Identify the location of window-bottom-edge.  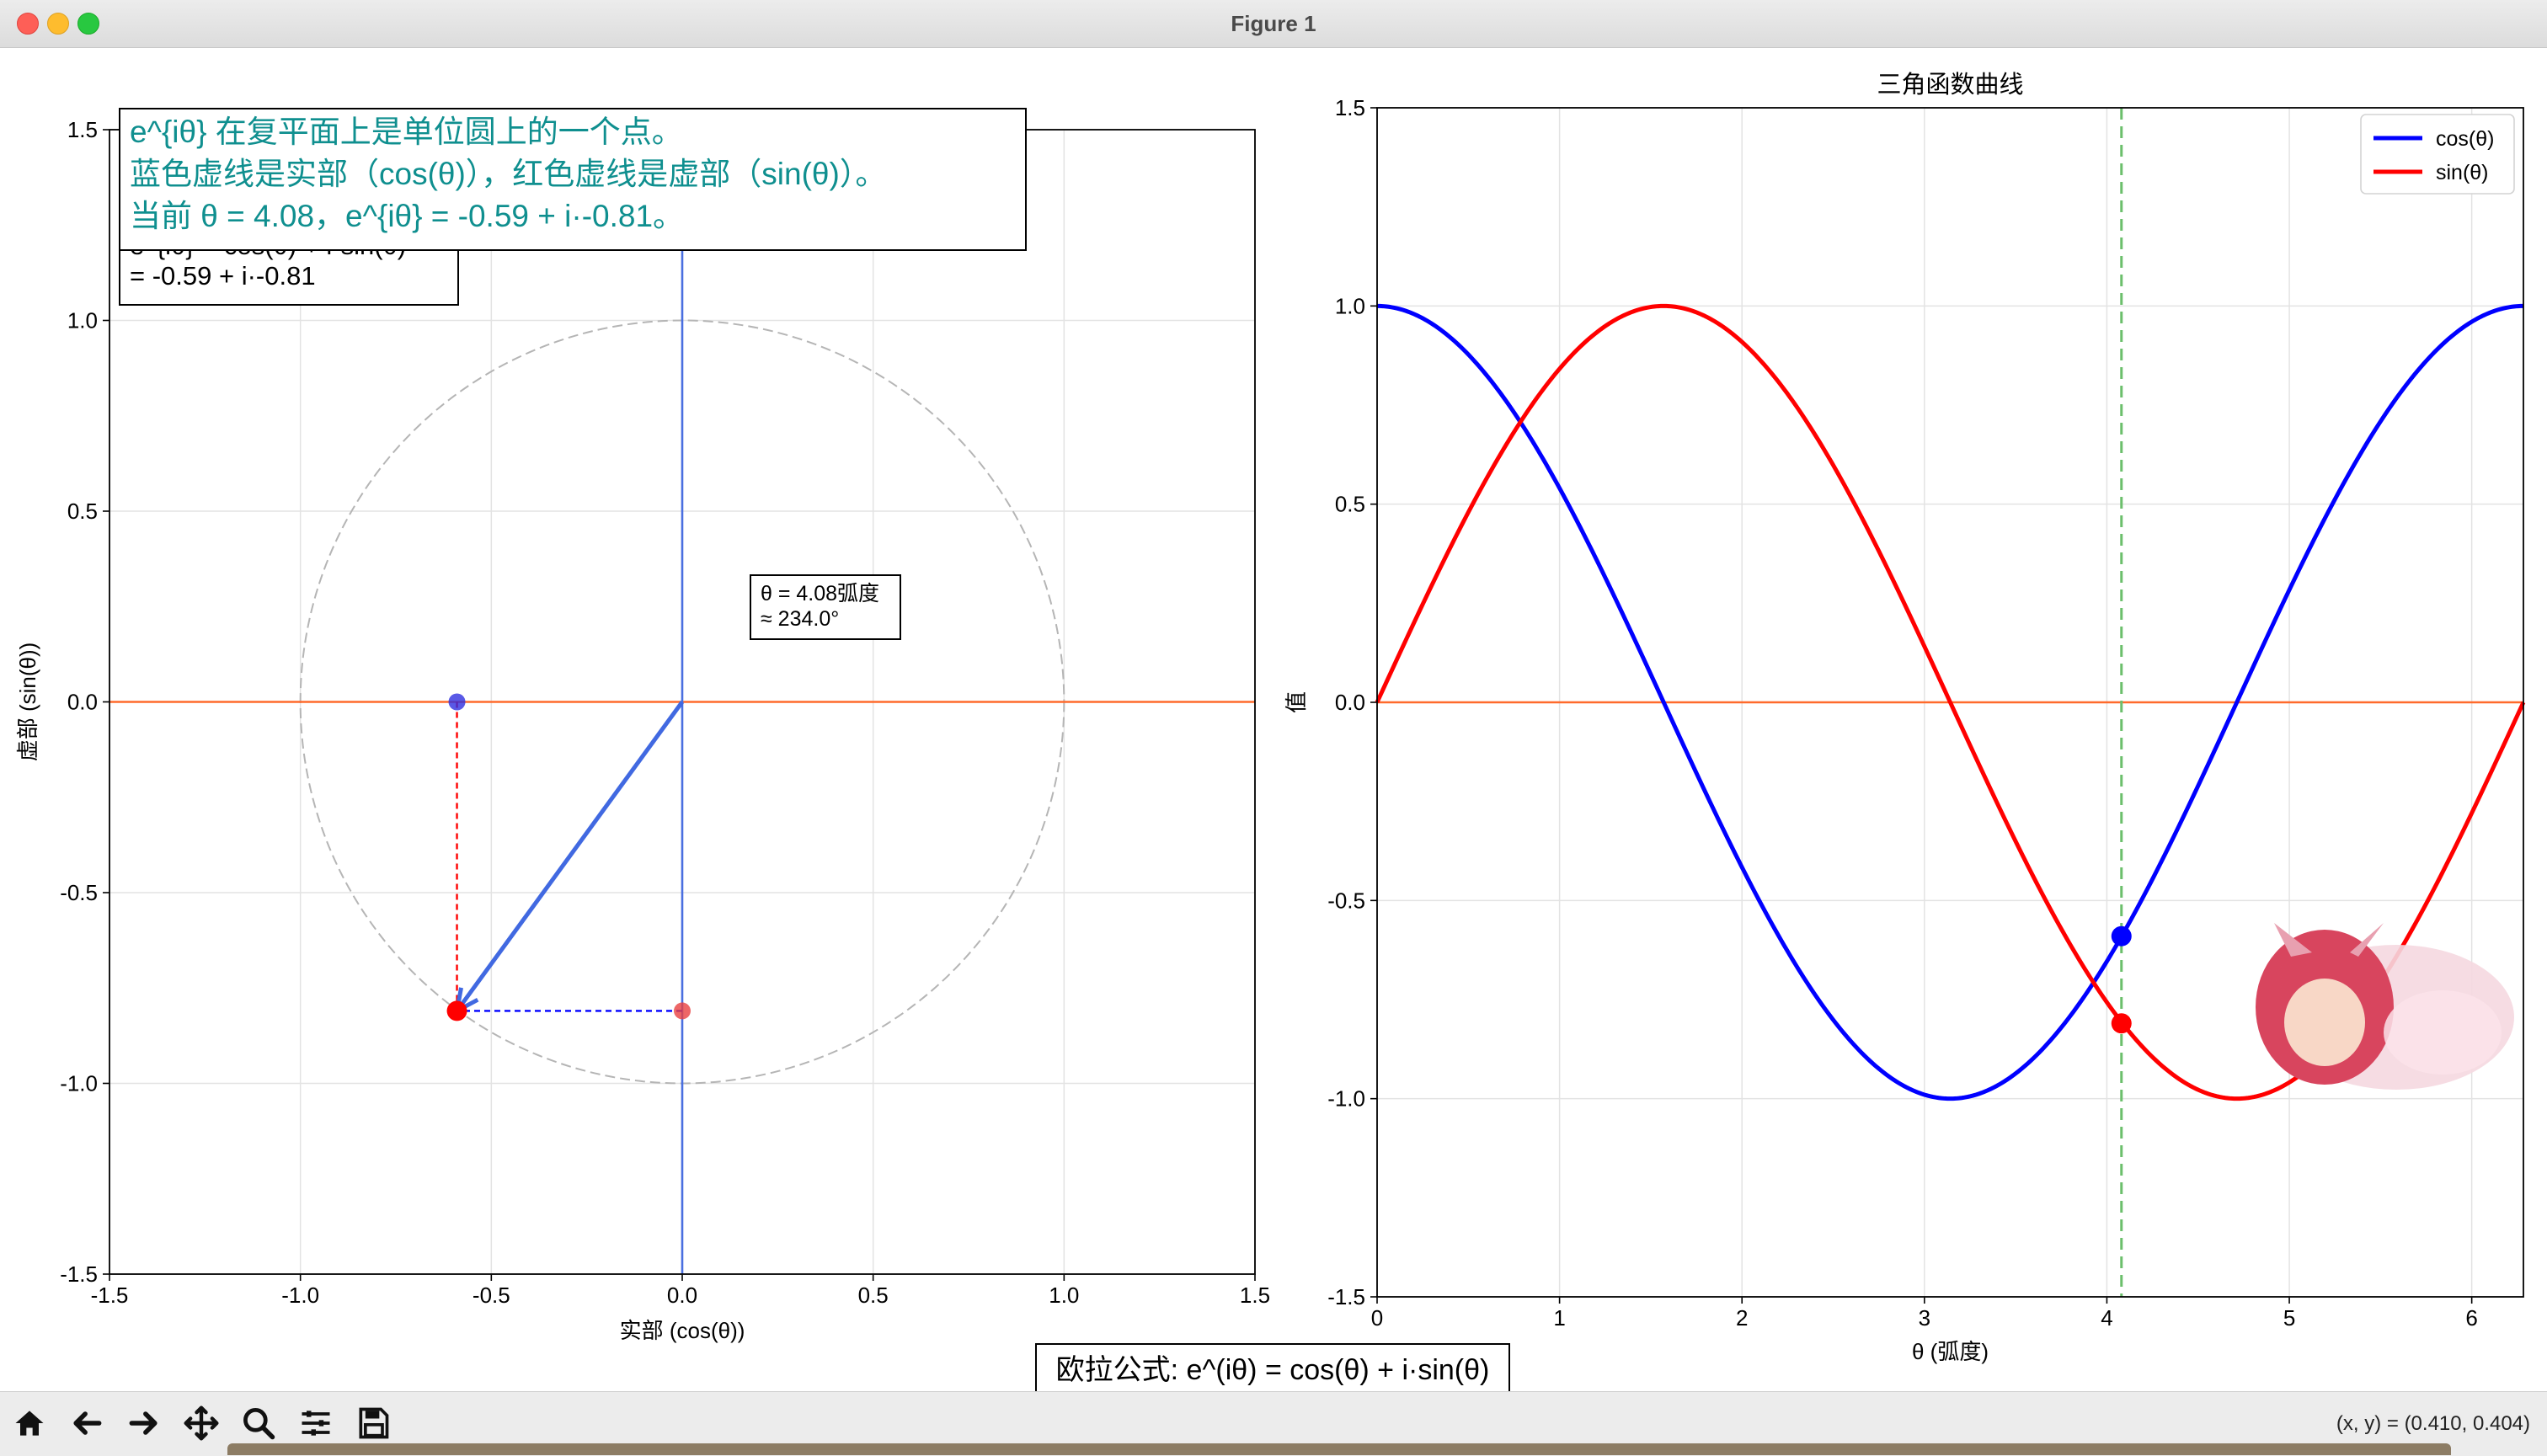
(1339, 1449).